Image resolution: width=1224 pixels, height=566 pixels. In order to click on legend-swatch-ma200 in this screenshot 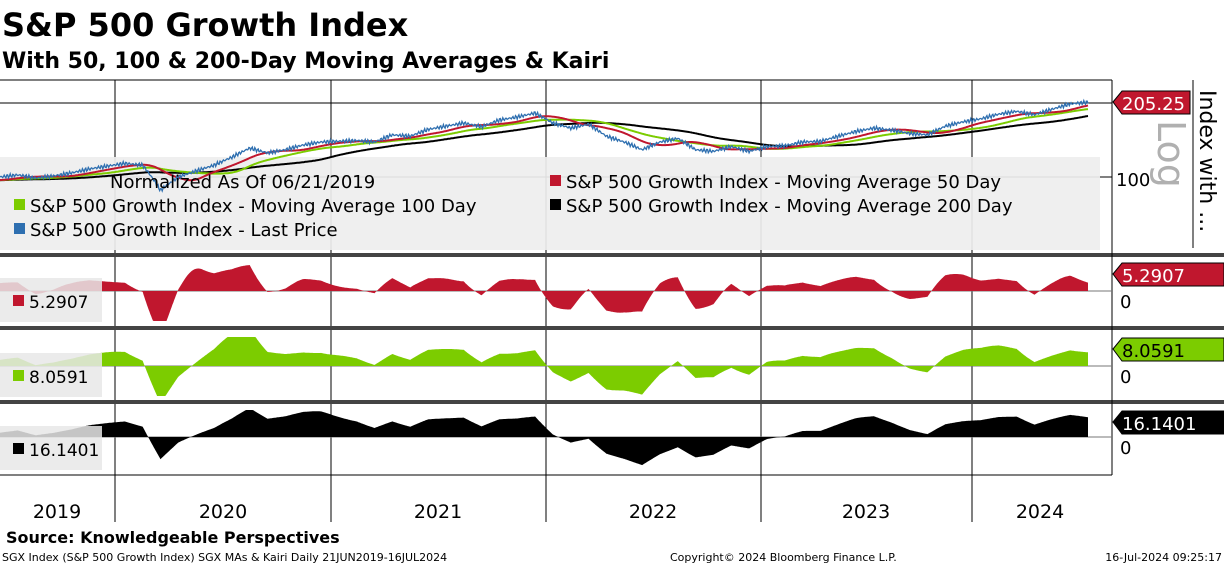, I will do `click(555, 204)`.